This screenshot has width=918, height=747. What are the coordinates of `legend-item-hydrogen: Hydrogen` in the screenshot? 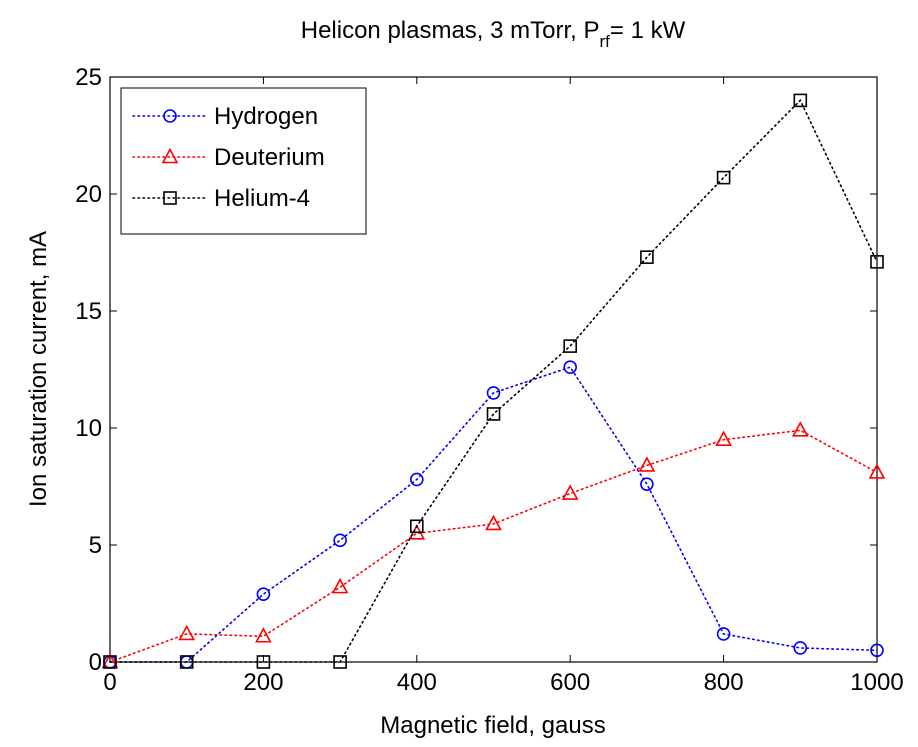 It's located at (225, 116).